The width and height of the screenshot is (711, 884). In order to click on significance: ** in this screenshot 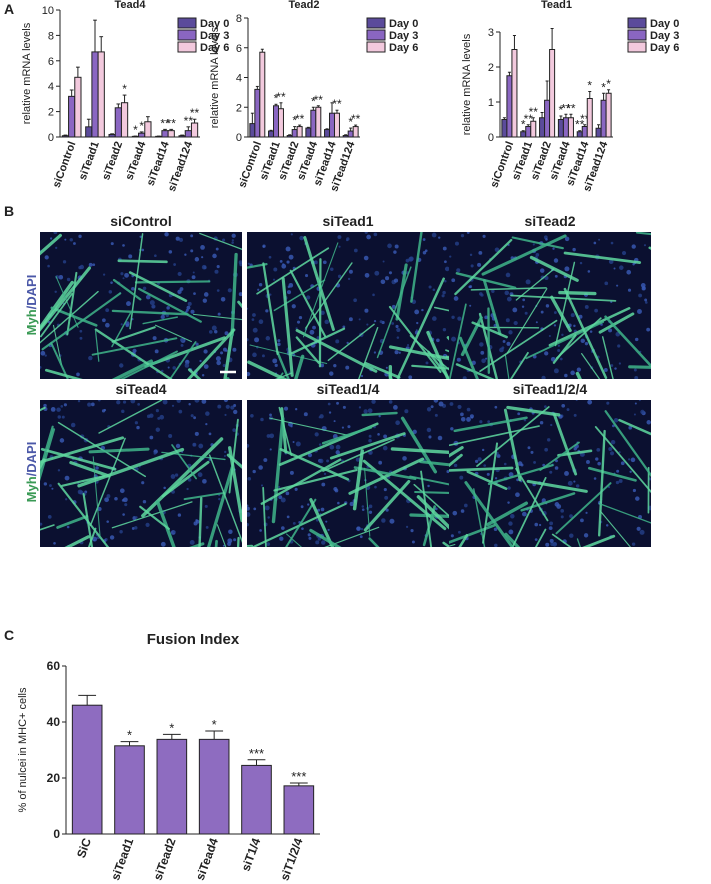, I will do `click(580, 125)`.